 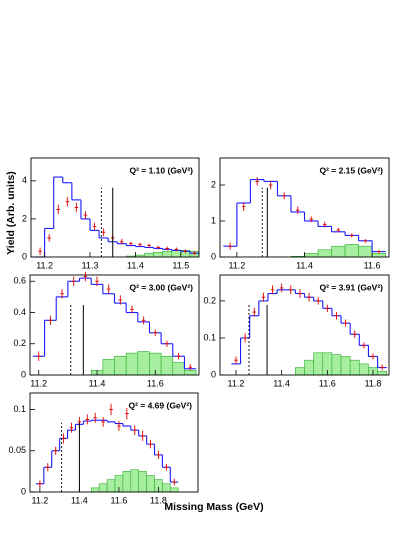 I want to click on panel: 11.2 11.4 11.6 0 1 2 Q² = 2.15 (GeV²), so click(x=300, y=213).